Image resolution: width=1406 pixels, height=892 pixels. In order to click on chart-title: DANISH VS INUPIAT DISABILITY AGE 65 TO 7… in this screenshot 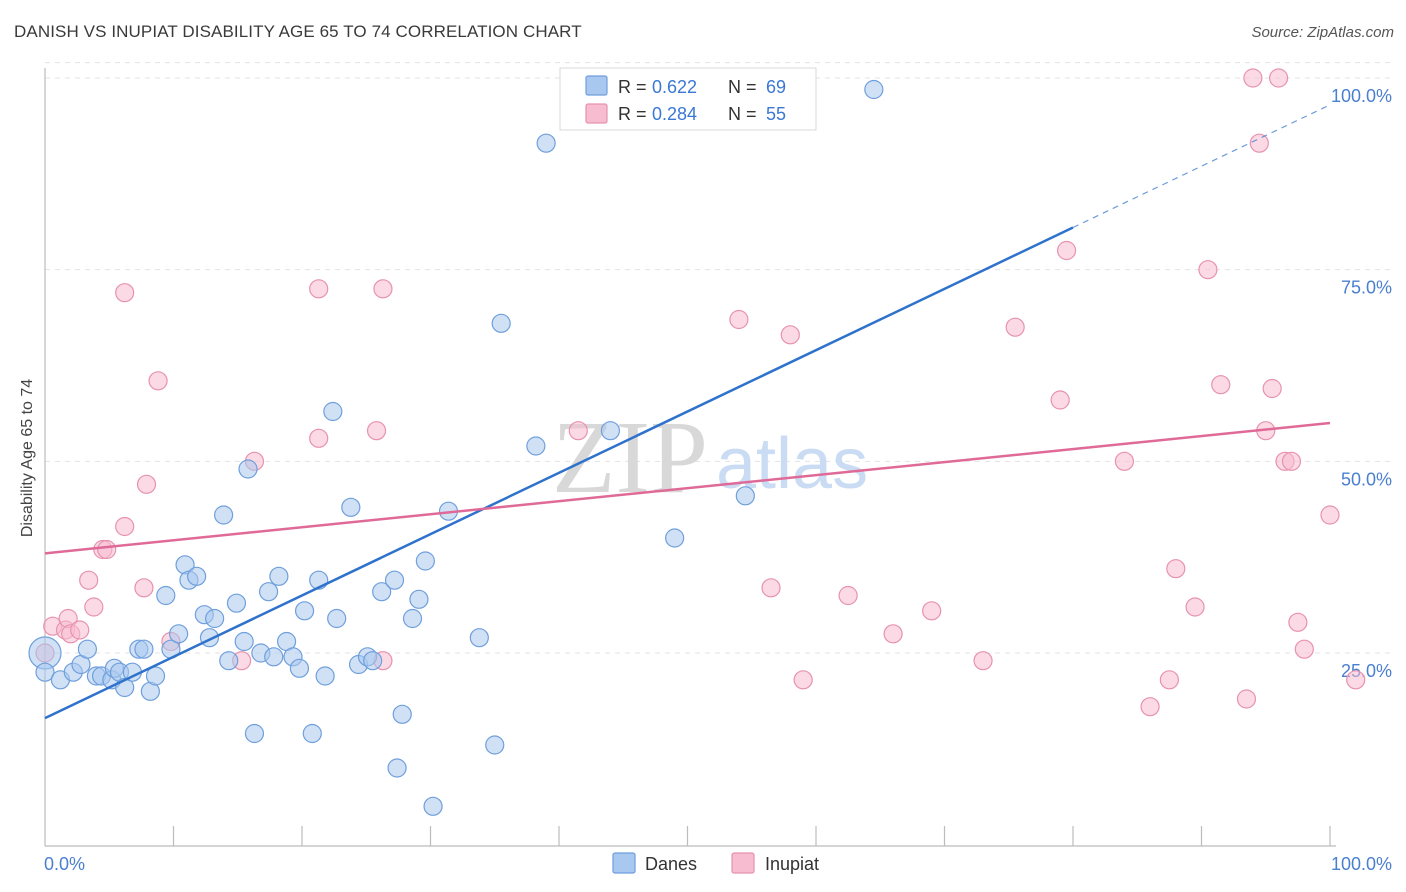, I will do `click(298, 31)`.